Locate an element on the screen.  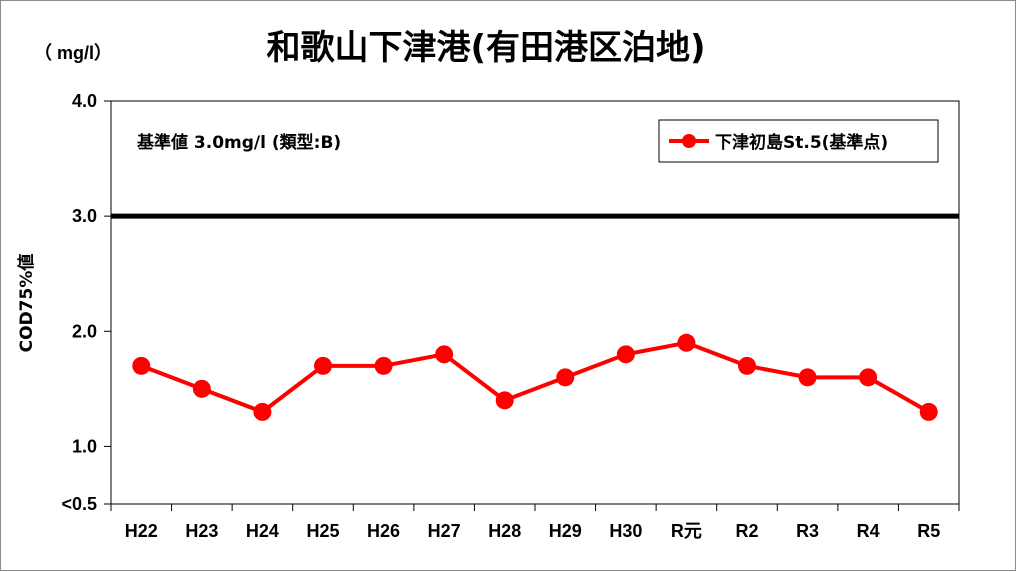
x-tick-label: R元 is located at coordinates (686, 531).